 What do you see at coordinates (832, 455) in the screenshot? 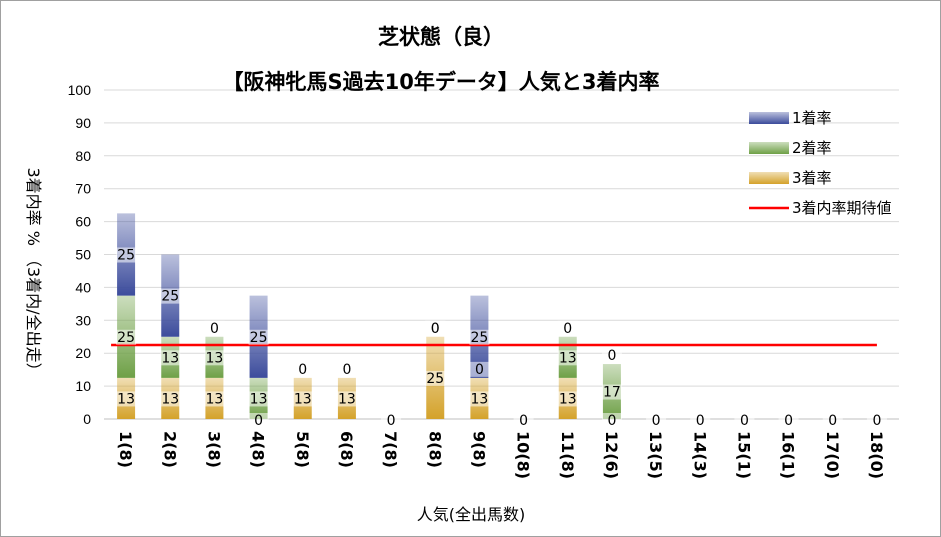
I see `x-tick-label: 17(0)` at bounding box center [832, 455].